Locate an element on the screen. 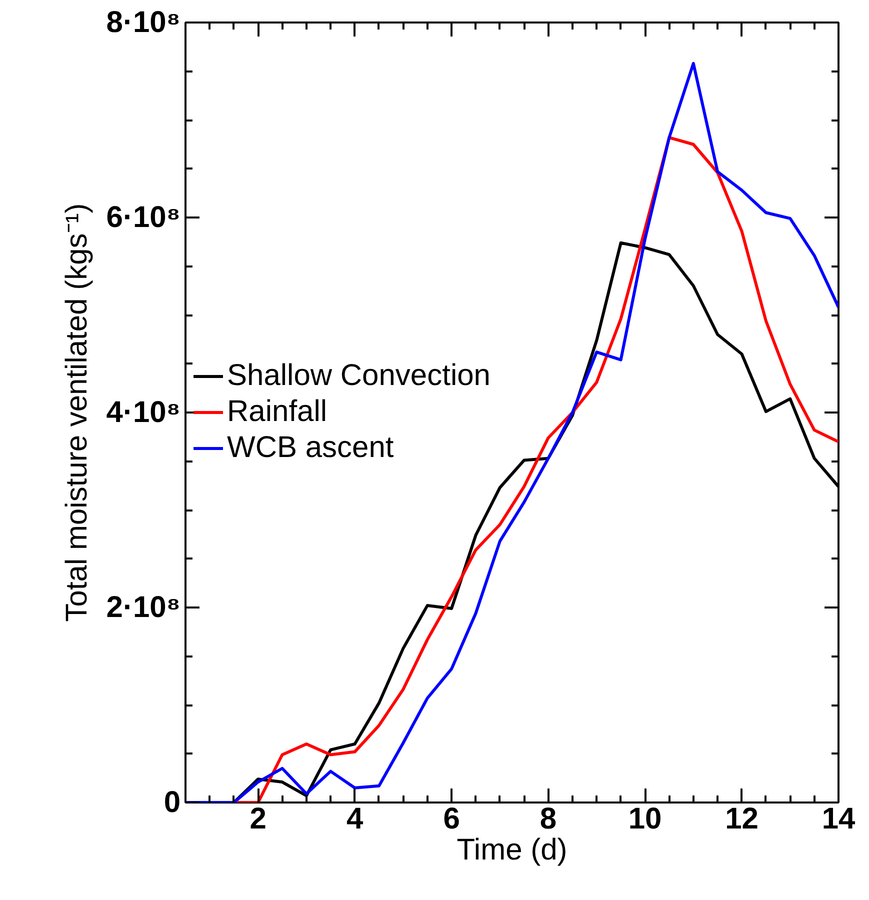  y-tick-label: 6·10⁸ is located at coordinates (143, 217).